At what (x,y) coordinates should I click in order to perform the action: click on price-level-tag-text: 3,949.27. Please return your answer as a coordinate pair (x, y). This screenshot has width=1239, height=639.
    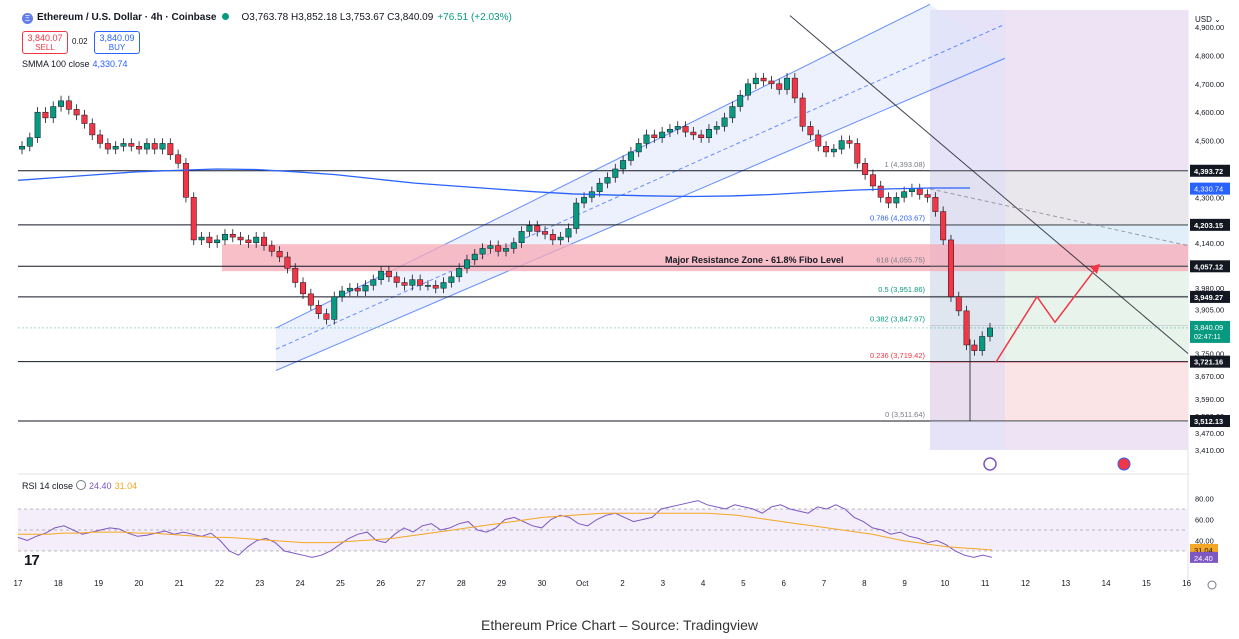
    Looking at the image, I should click on (1208, 297).